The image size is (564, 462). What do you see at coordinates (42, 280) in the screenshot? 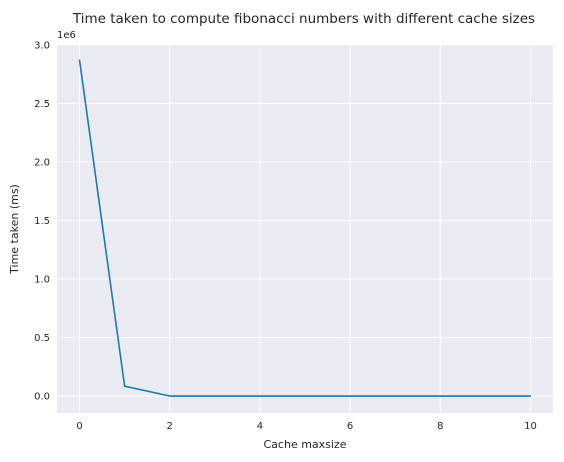
I see `y-tick-label: 1.0` at bounding box center [42, 280].